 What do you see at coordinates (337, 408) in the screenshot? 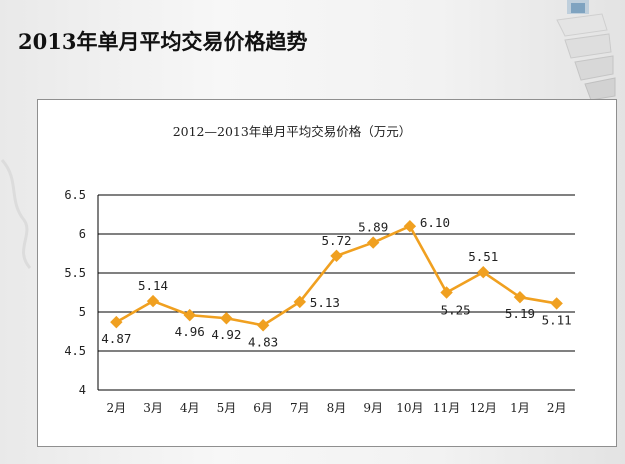
I see `x-tick-label: 8月` at bounding box center [337, 408].